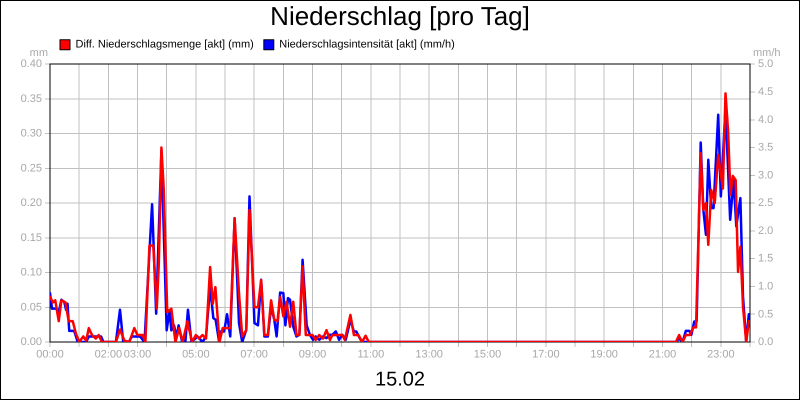 This screenshot has width=800, height=400. What do you see at coordinates (31, 168) in the screenshot?
I see `y-tick-label: 0.25` at bounding box center [31, 168].